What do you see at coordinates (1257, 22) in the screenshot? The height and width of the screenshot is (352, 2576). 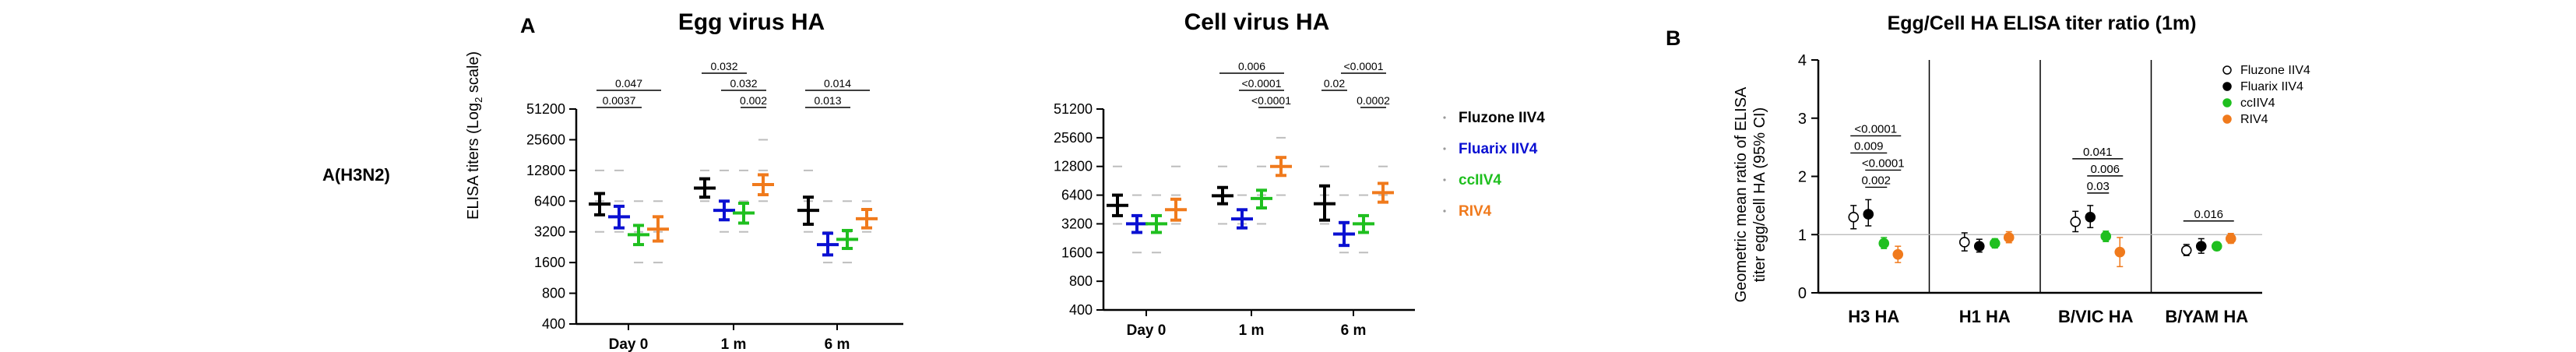 I see `chart-title: Cell virus HA` at bounding box center [1257, 22].